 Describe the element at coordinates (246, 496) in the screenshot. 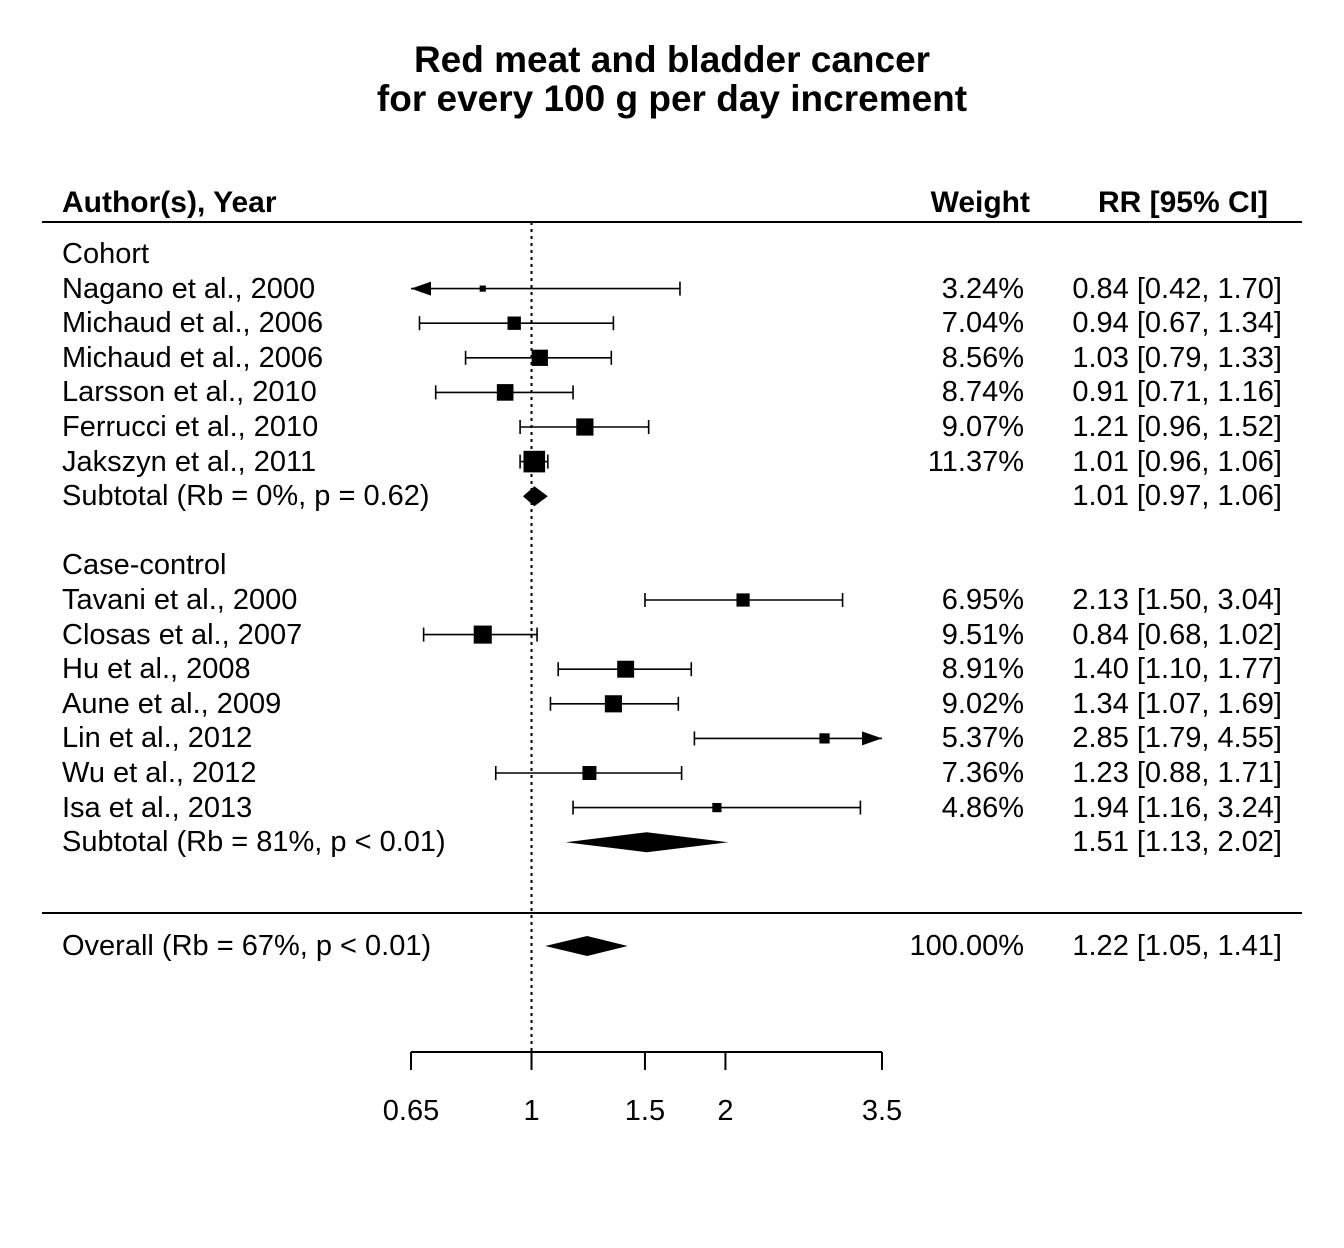

I see `subtotal-label: Subtotal (Rb = 0%, p = 0.62)` at that location.